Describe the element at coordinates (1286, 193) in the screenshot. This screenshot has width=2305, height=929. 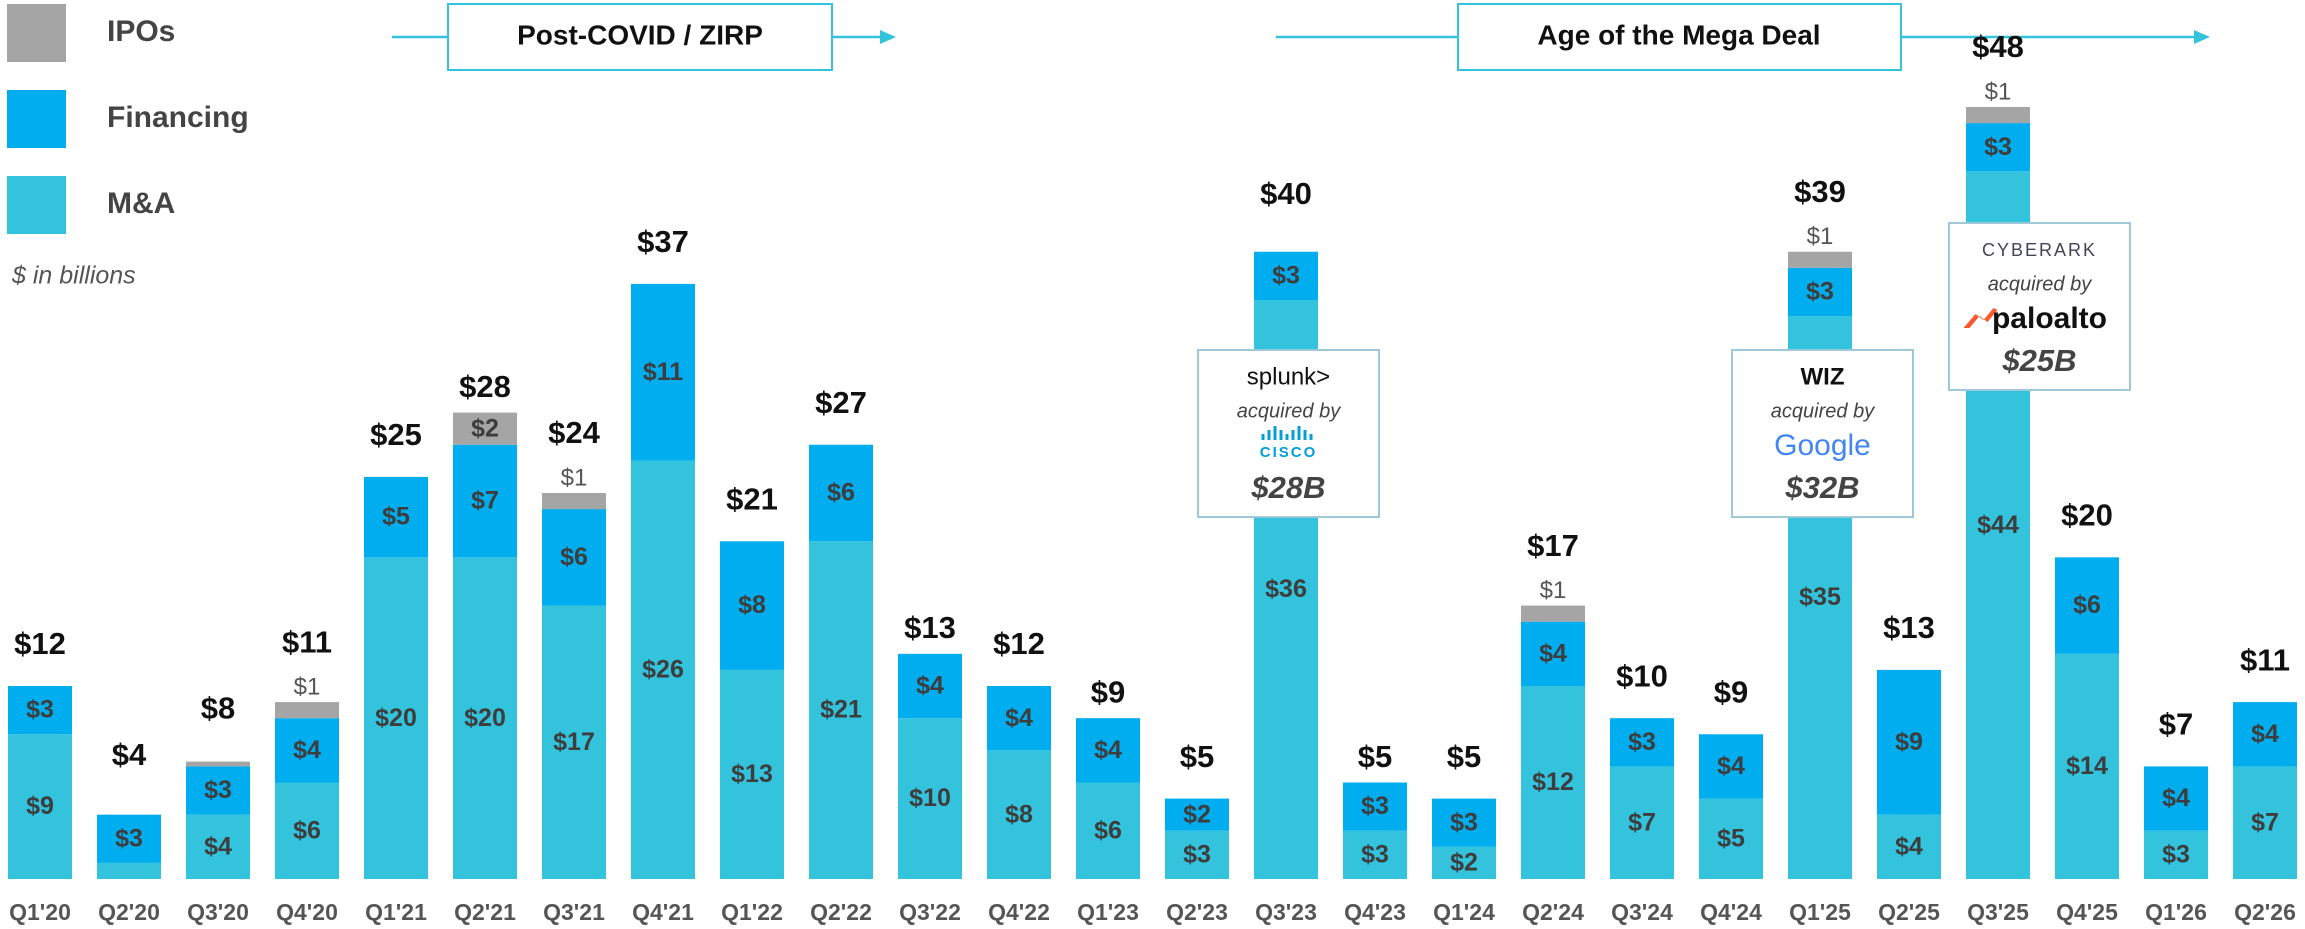
I see `total-label: $40` at that location.